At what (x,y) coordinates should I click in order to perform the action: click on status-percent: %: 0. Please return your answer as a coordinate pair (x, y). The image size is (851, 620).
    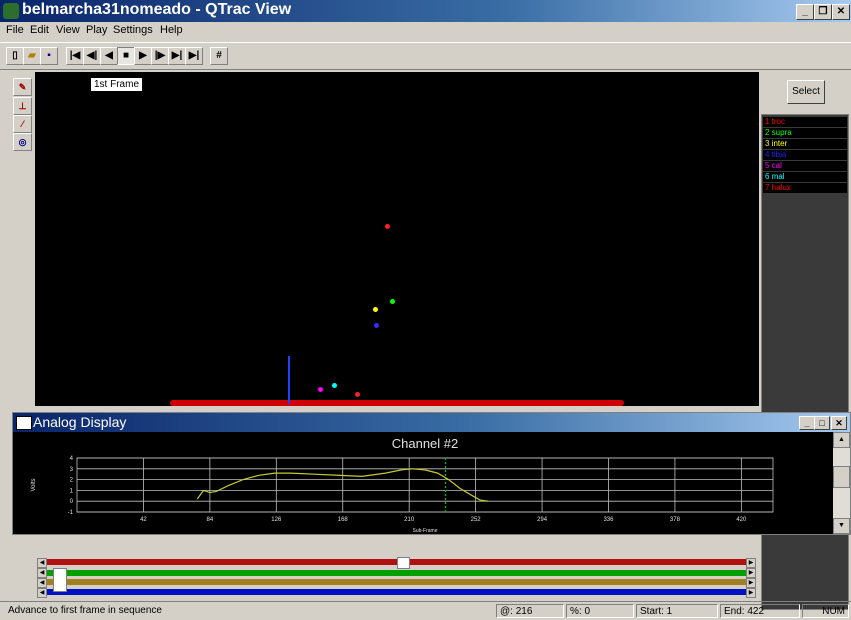
    Looking at the image, I should click on (600, 611).